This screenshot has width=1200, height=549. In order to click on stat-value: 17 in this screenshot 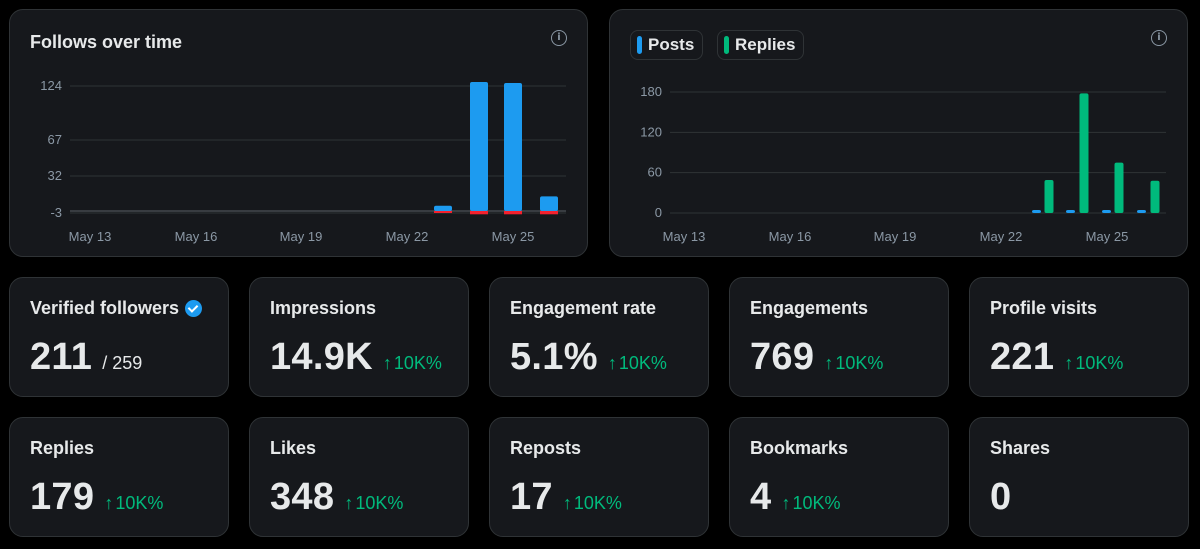, I will do `click(531, 497)`.